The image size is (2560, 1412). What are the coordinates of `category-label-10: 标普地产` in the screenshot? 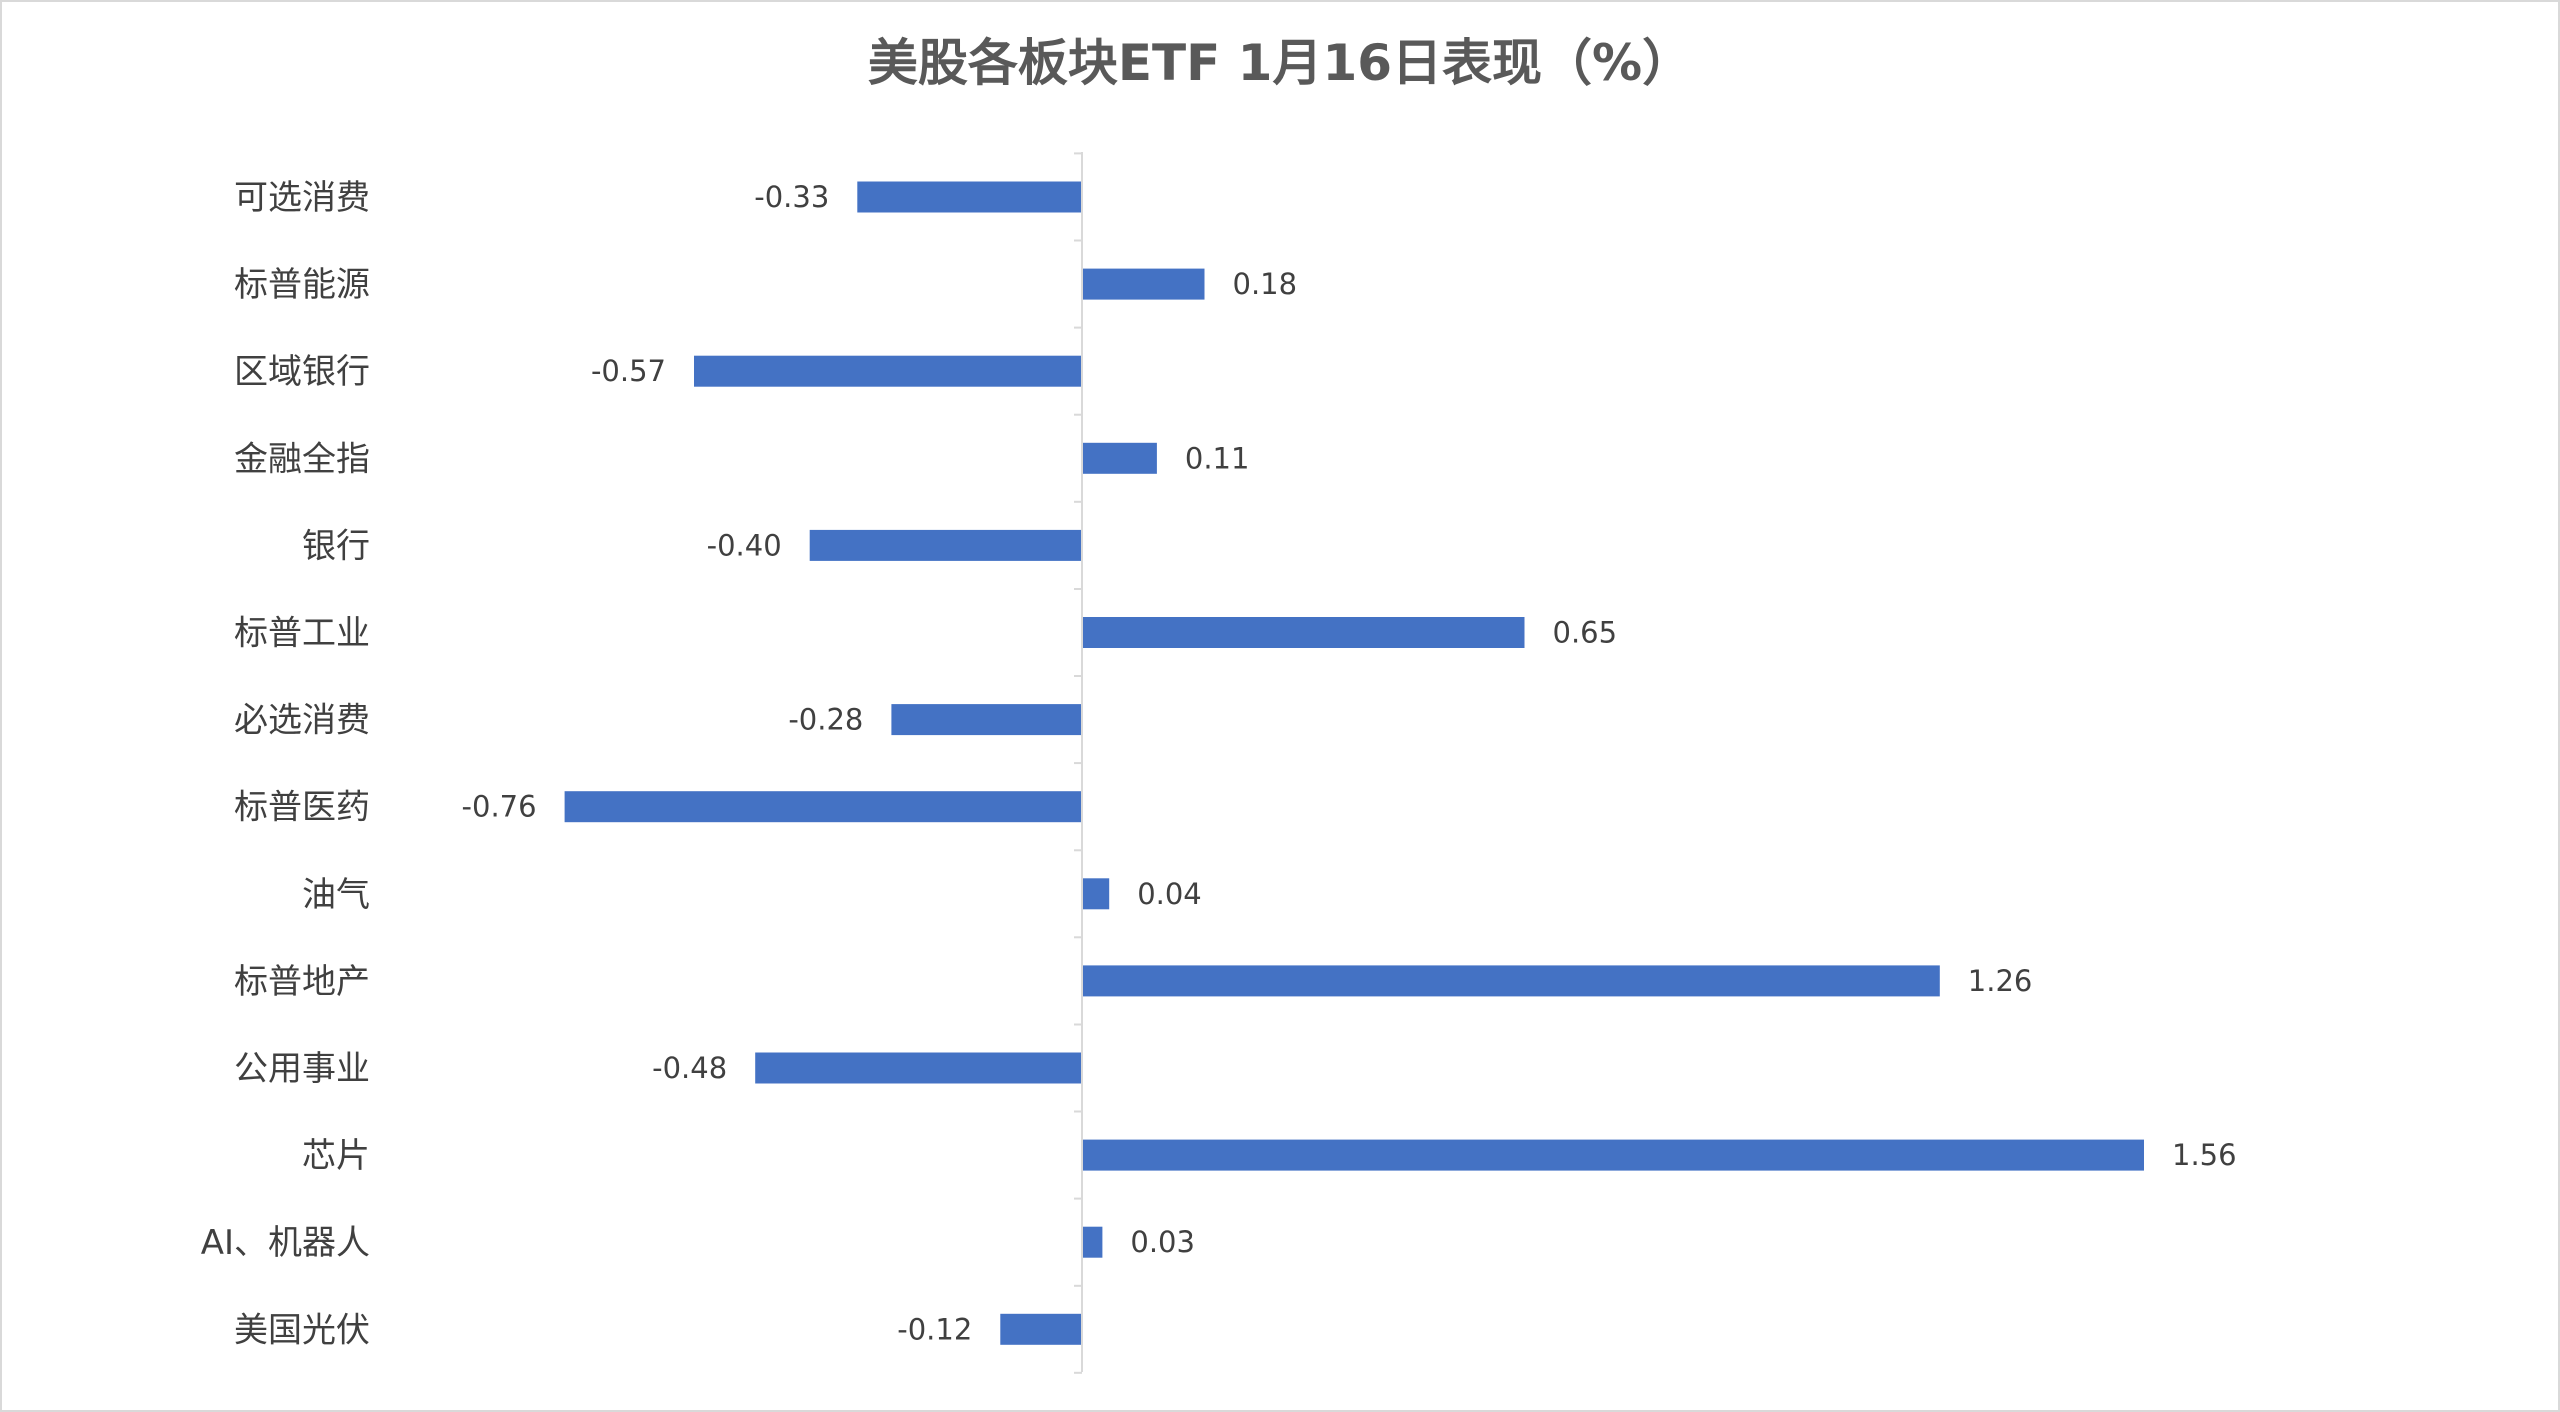 It's located at (302, 982).